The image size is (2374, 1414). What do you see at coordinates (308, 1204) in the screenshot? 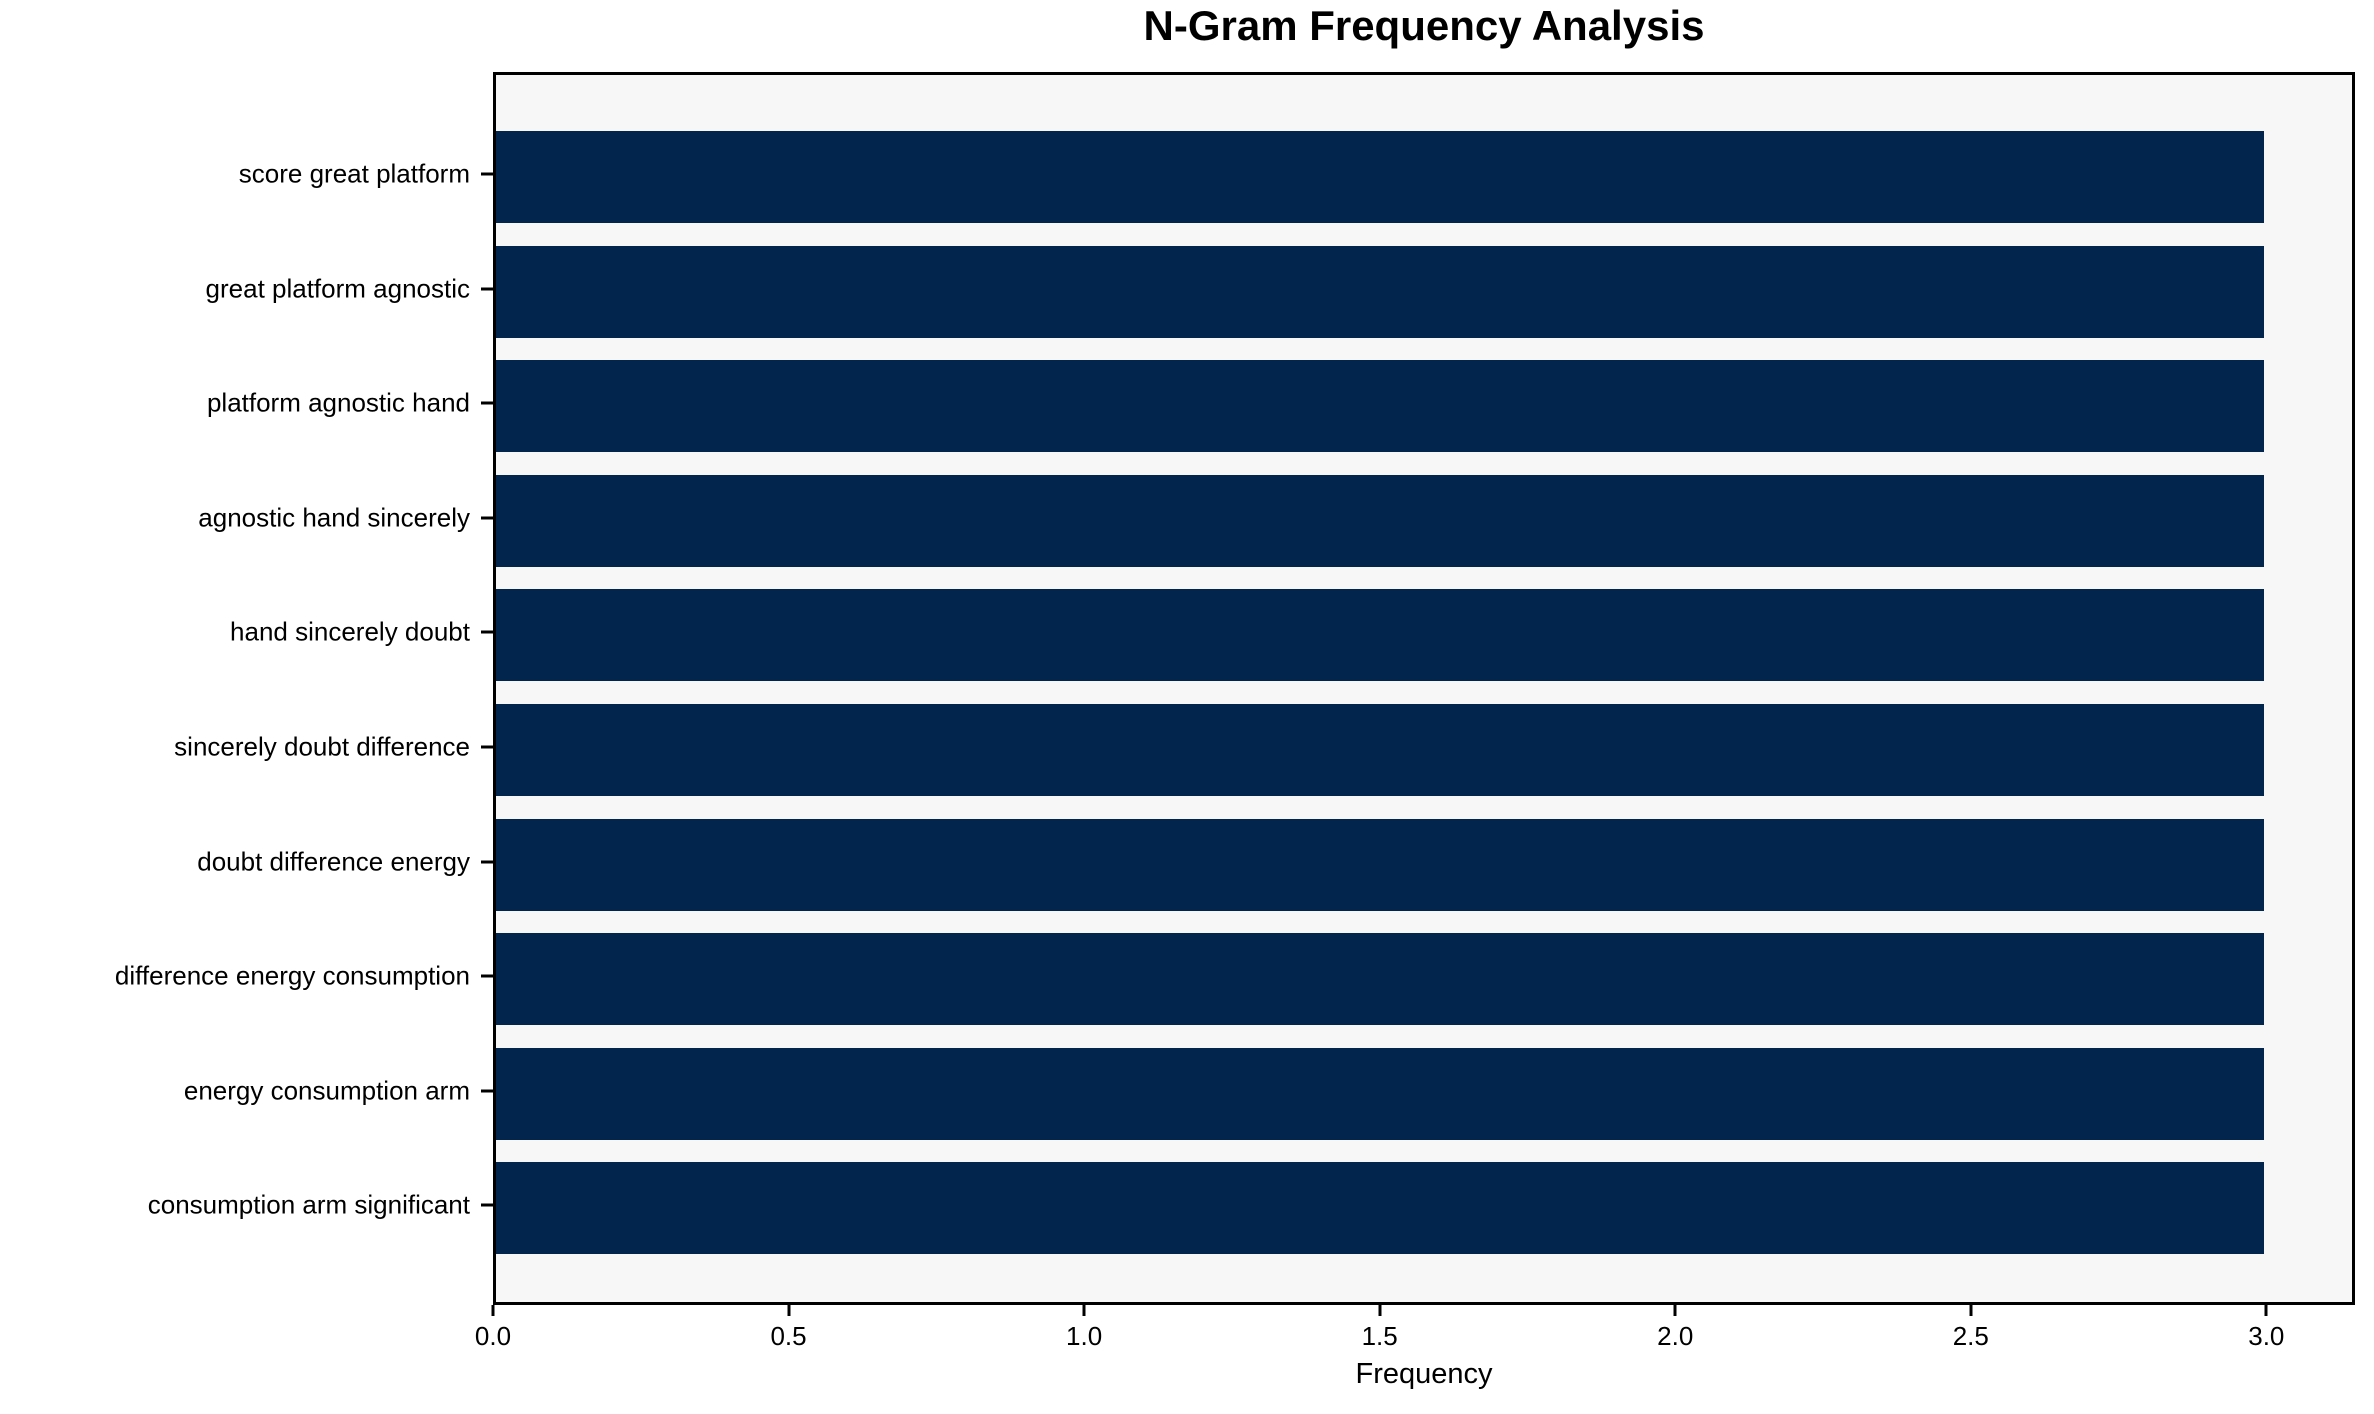
I see `y-tick-label: consumption arm significant` at bounding box center [308, 1204].